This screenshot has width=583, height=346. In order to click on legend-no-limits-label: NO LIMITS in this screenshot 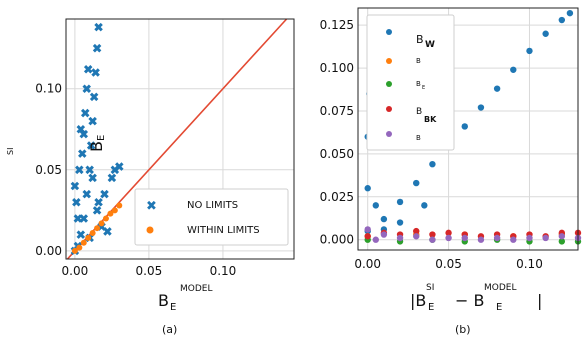, I will do `click(212, 205)`.